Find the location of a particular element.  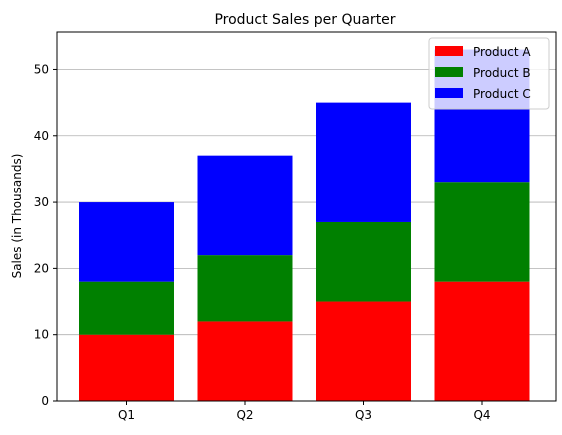

x-tick-label: Q3 is located at coordinates (363, 415).